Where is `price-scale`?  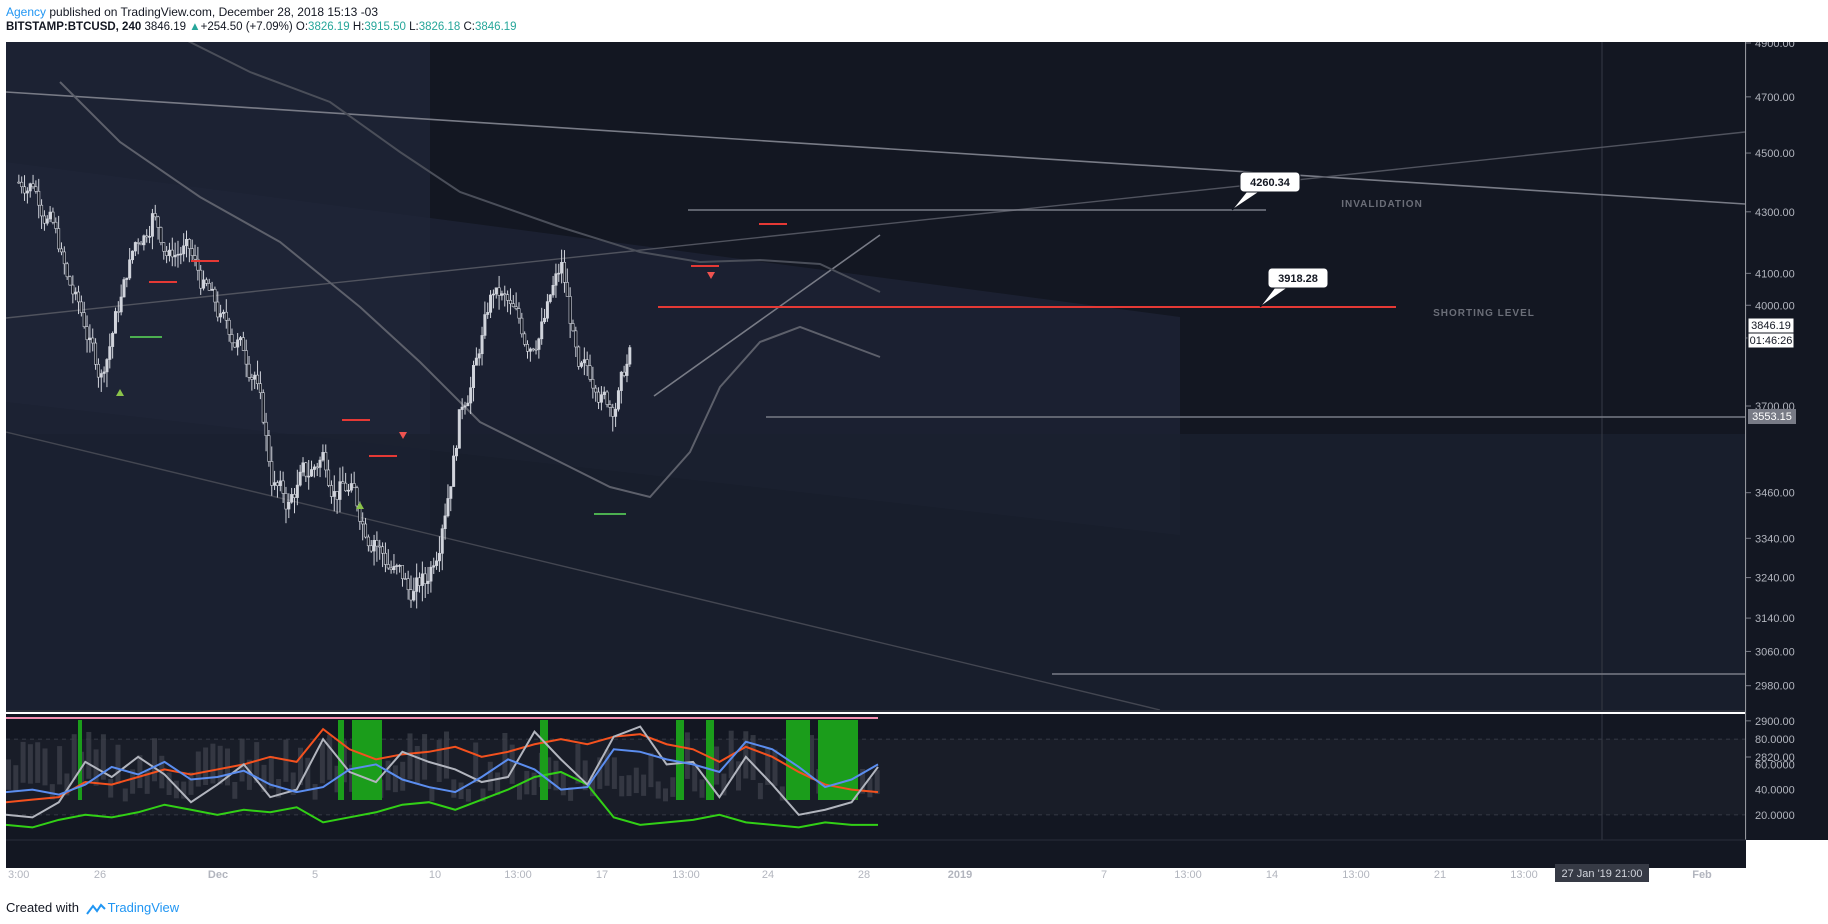
price-scale is located at coordinates (1787, 441).